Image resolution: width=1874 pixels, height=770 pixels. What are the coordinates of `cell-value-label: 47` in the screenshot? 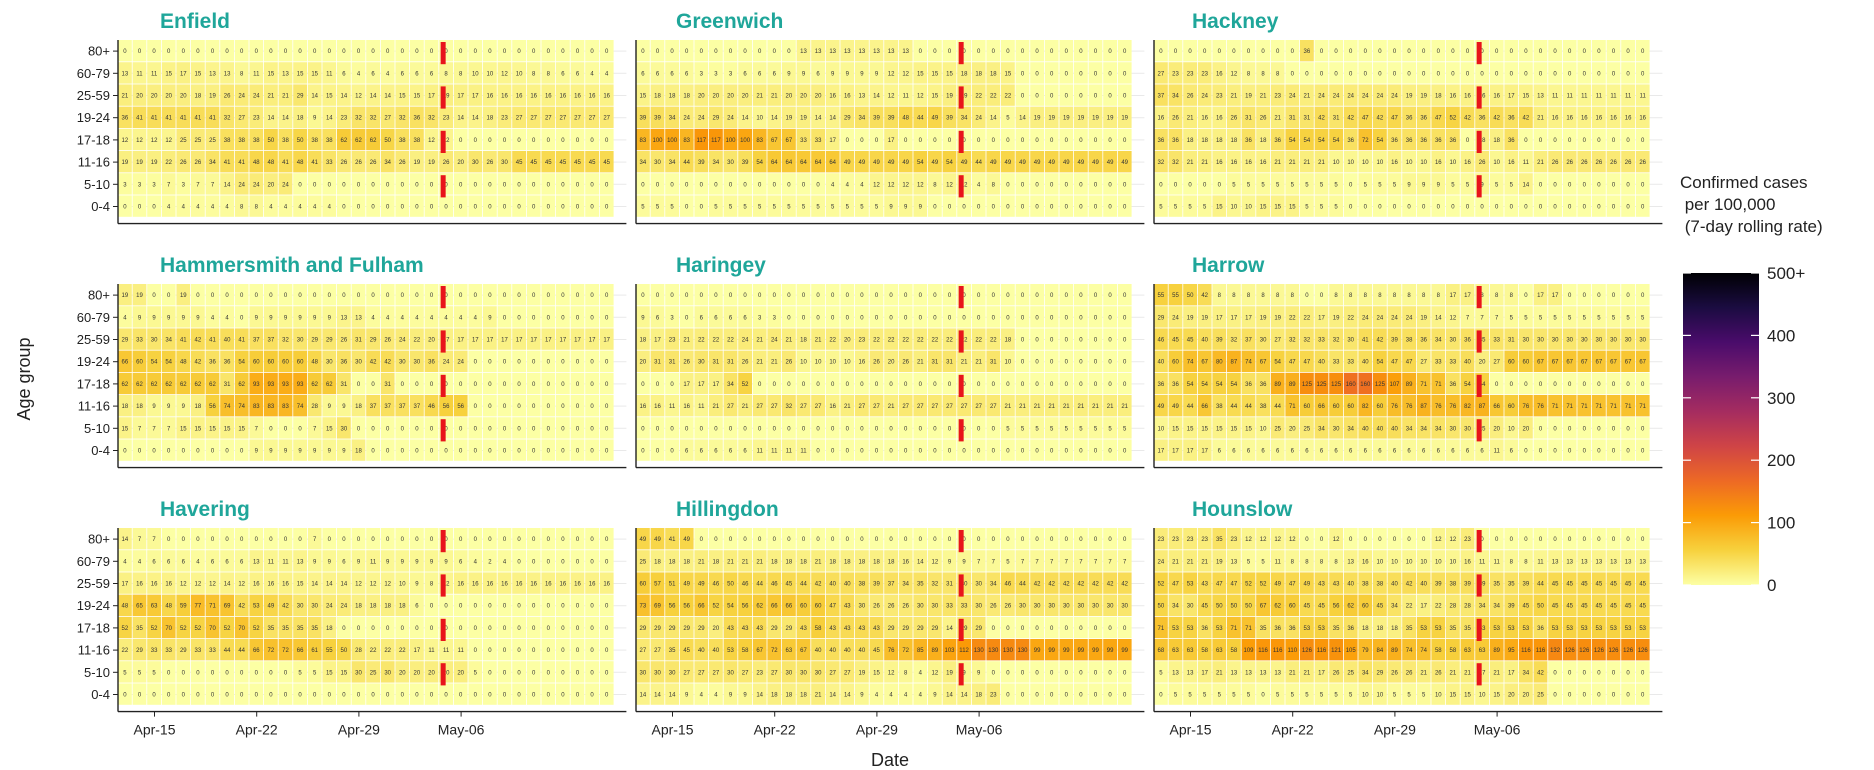 It's located at (832, 607).